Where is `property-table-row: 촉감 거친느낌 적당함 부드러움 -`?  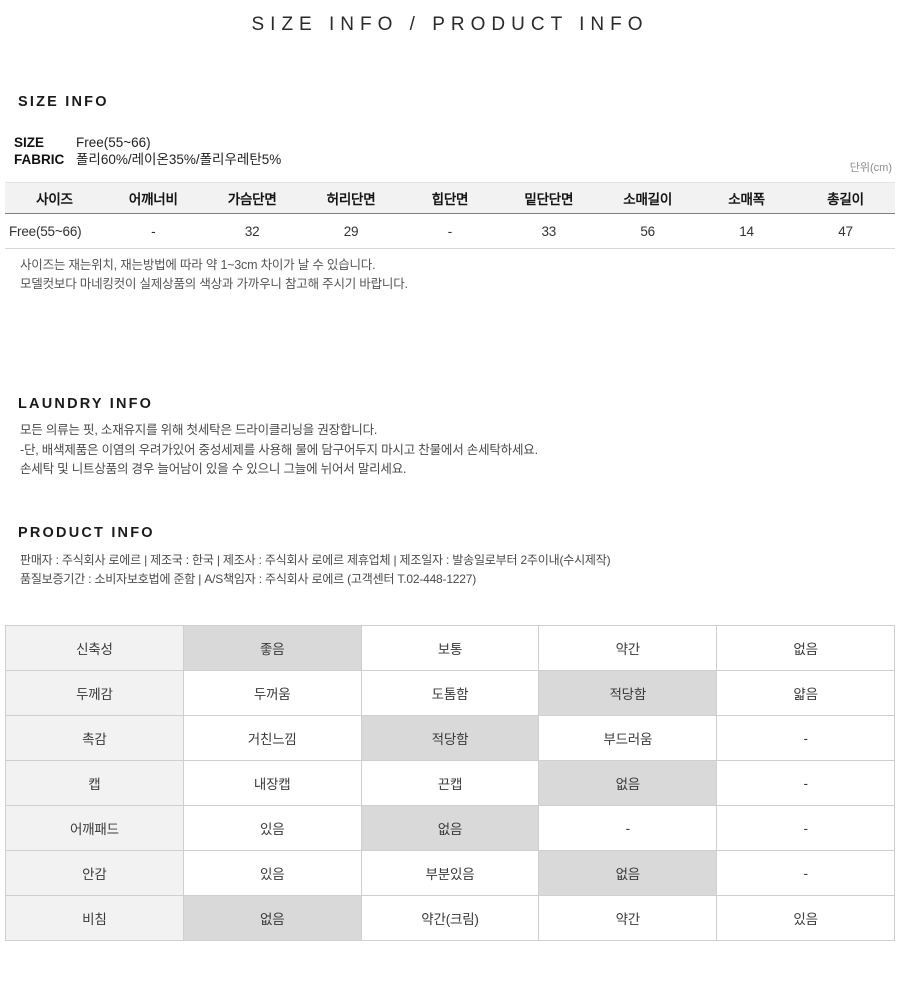
property-table-row: 촉감 거친느낌 적당함 부드러움 - is located at coordinates (450, 738).